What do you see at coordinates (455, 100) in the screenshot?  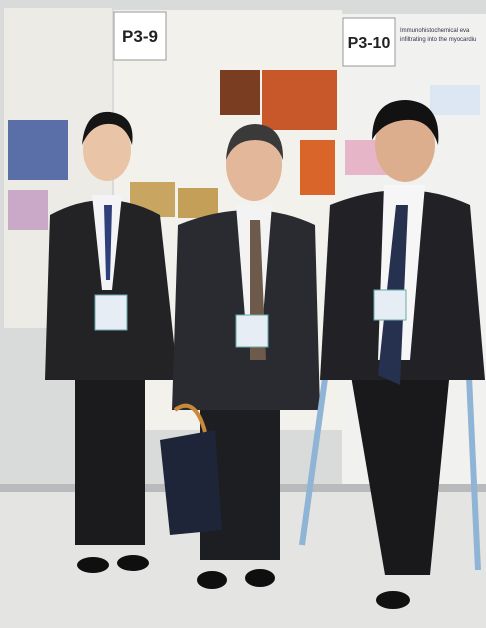 I see `poster-chart` at bounding box center [455, 100].